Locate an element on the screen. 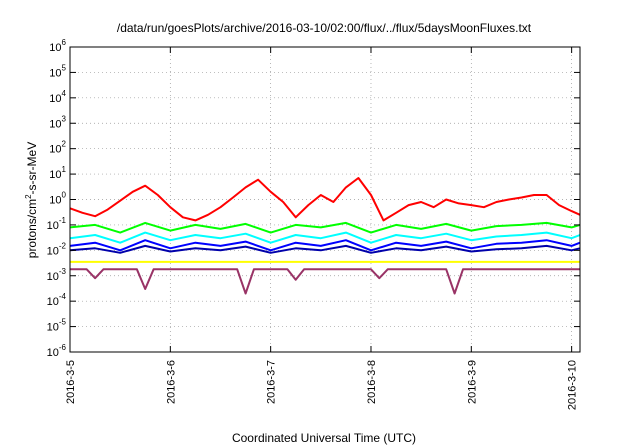 The width and height of the screenshot is (640, 448). y-tick-label: 10⁻⁶ is located at coordinates (57, 351).